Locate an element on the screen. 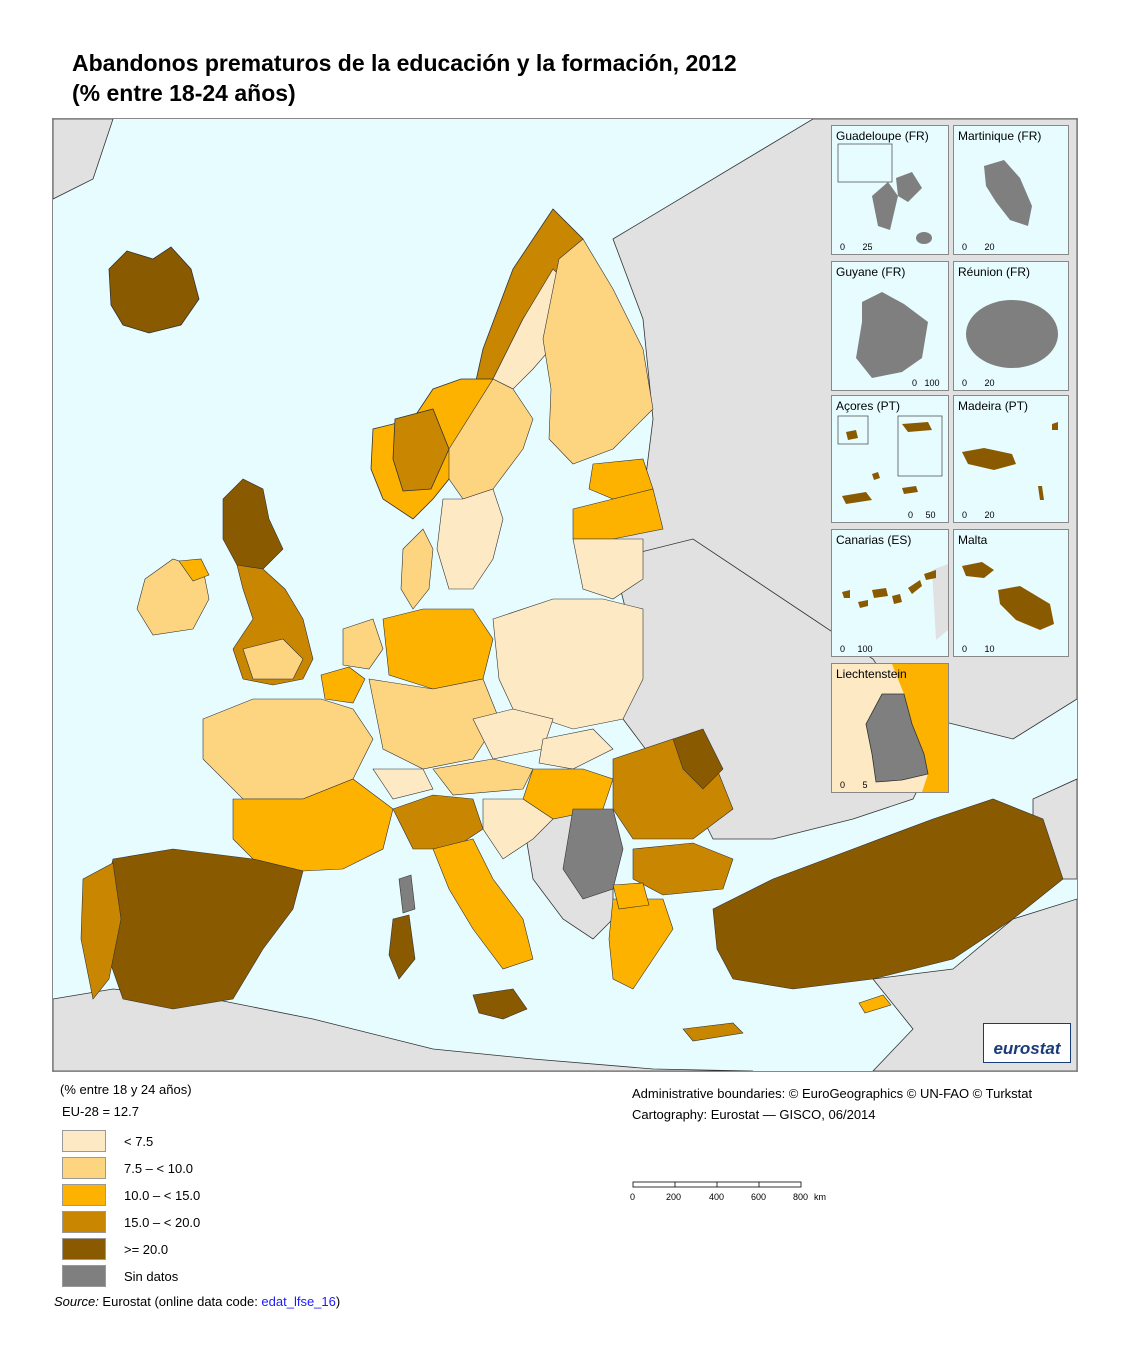 The width and height of the screenshot is (1128, 1370). poland is located at coordinates (568, 664).